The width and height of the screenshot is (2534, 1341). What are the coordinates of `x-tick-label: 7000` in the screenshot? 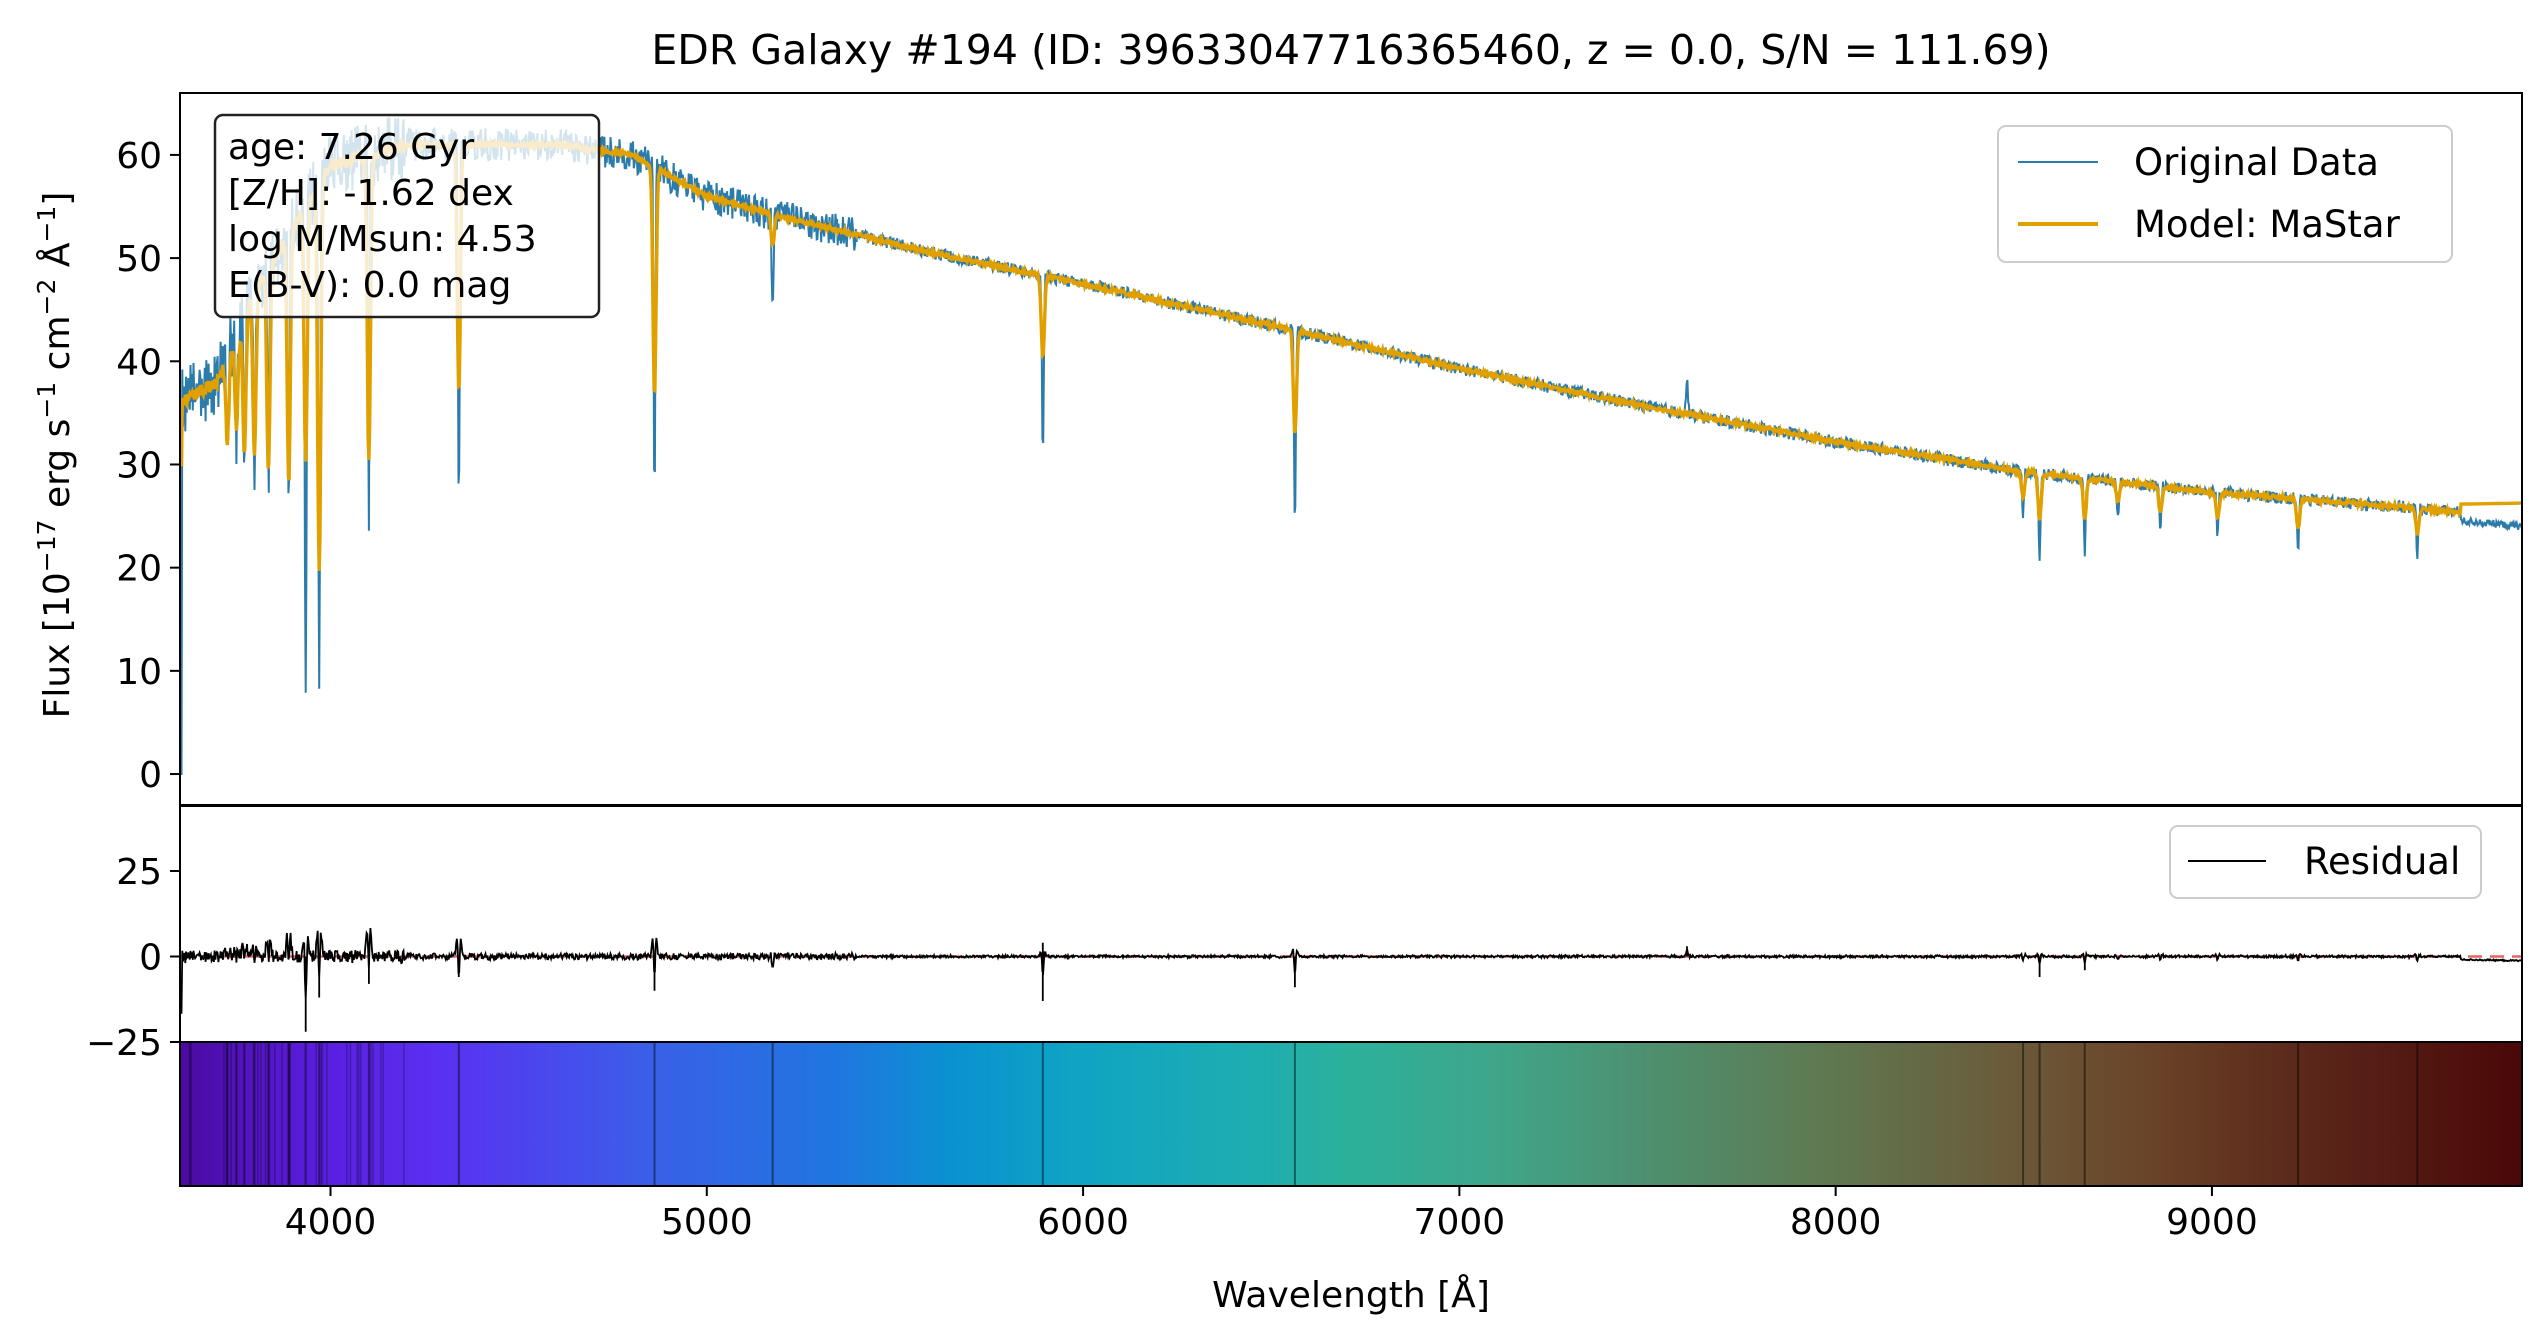 It's located at (1460, 1222).